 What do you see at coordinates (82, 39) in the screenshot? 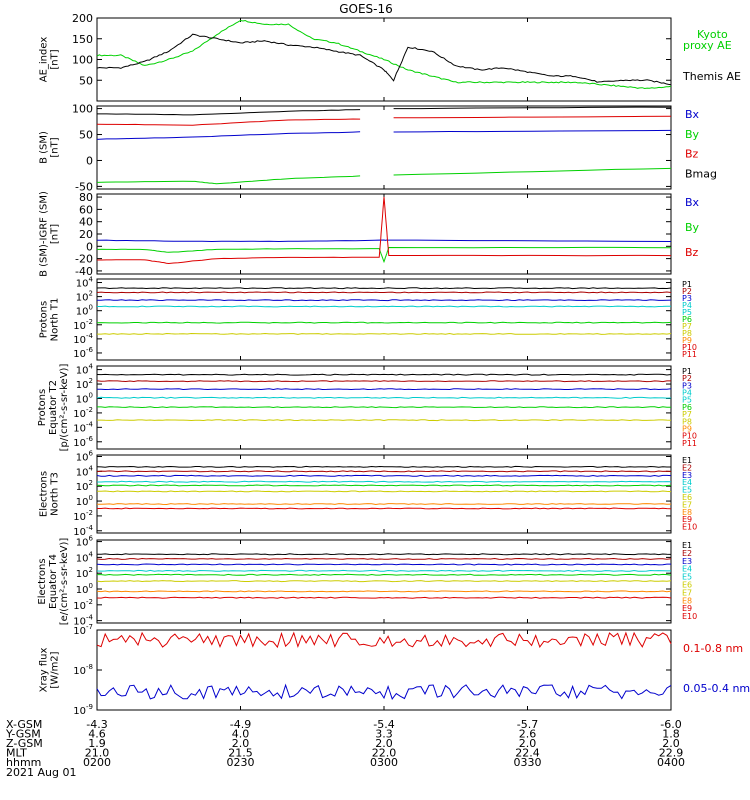
I see `y-tick-label: 150` at bounding box center [82, 39].